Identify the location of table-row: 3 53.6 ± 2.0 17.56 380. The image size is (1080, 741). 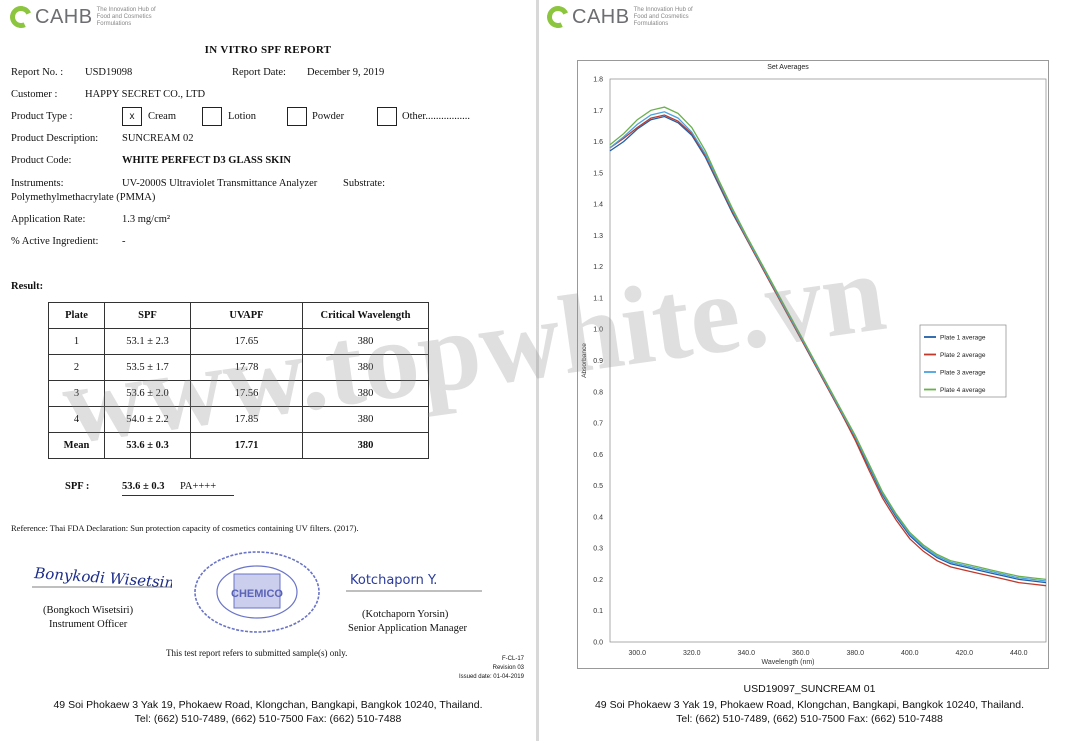
(238, 393).